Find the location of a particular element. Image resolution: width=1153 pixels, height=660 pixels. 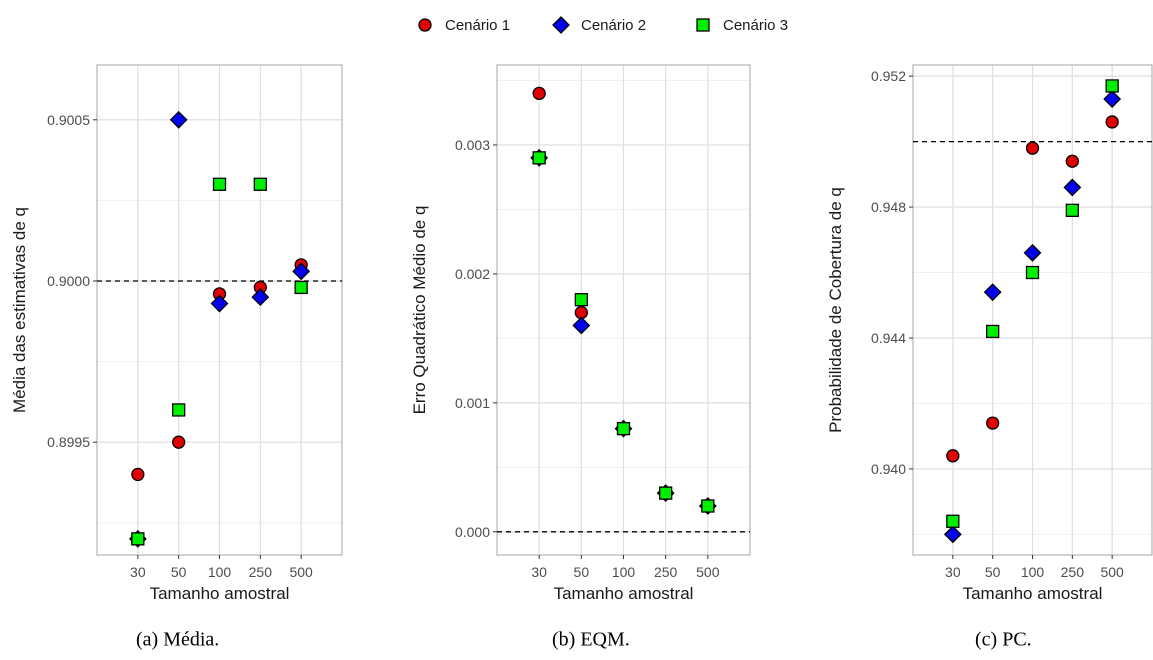

caption-pc: (c) PC. is located at coordinates (1003, 640).